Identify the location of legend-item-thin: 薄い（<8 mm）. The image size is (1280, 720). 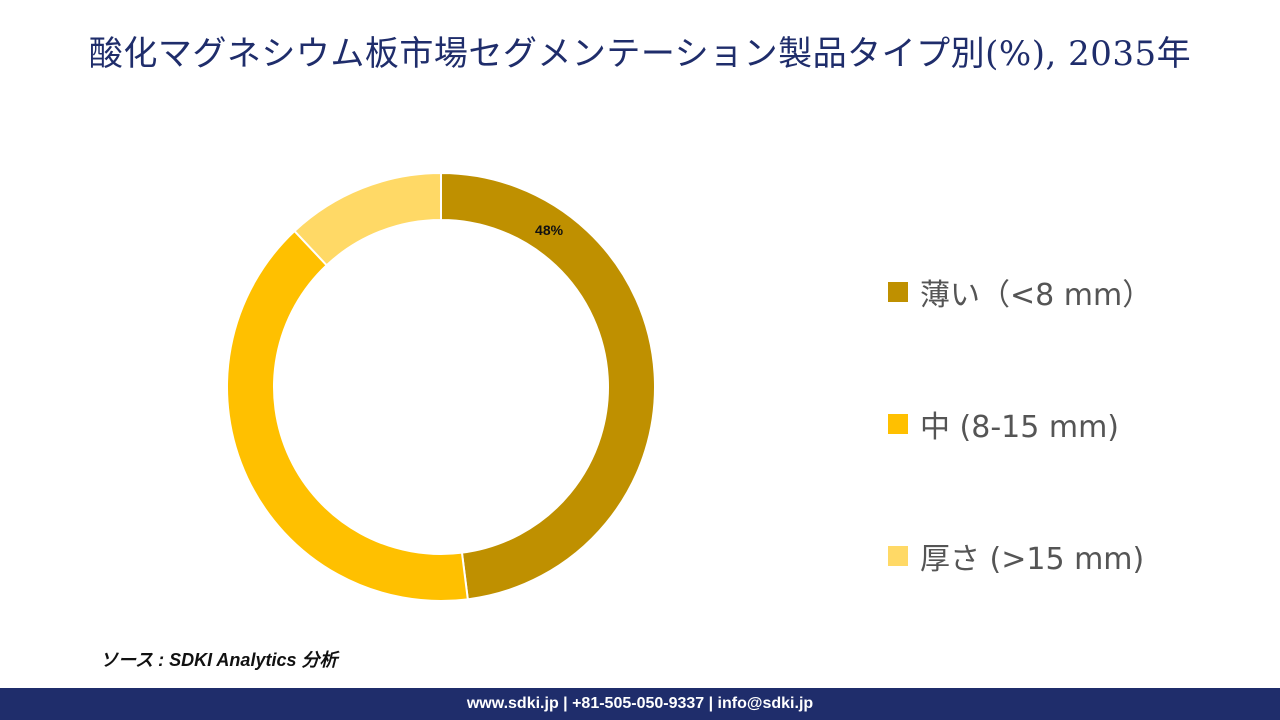
(1020, 292).